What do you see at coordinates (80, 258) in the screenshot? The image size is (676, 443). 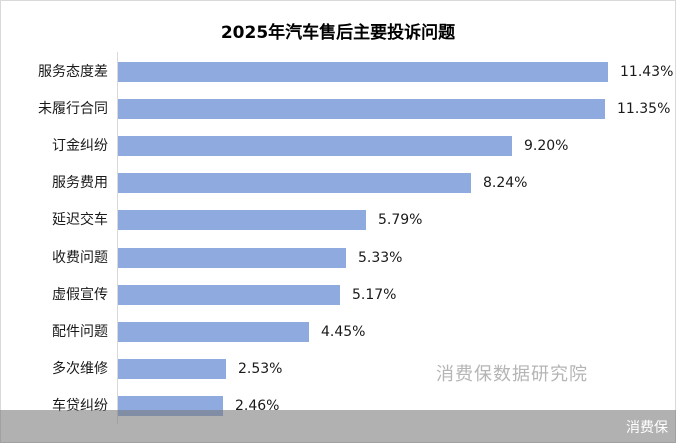 I see `category-label: 收费问题` at bounding box center [80, 258].